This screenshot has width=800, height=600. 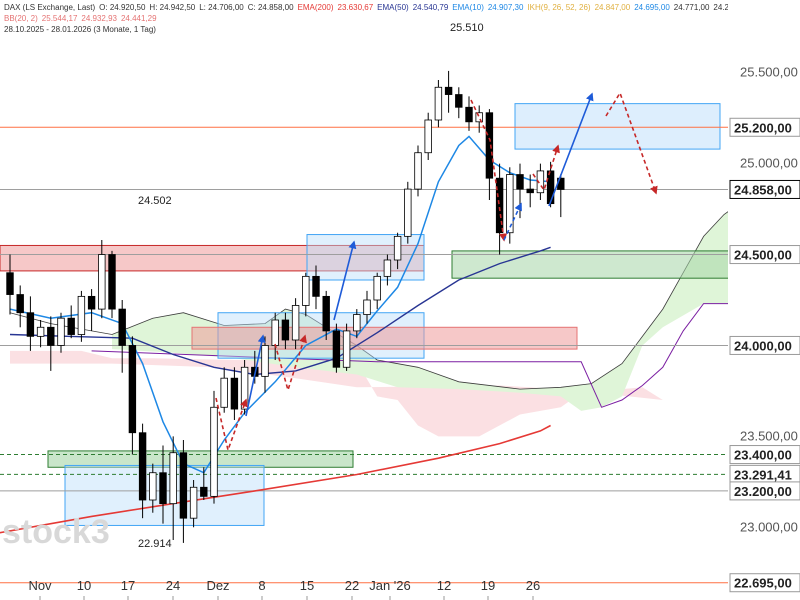 I want to click on price-annotation-2: 22.914, so click(x=155, y=544).